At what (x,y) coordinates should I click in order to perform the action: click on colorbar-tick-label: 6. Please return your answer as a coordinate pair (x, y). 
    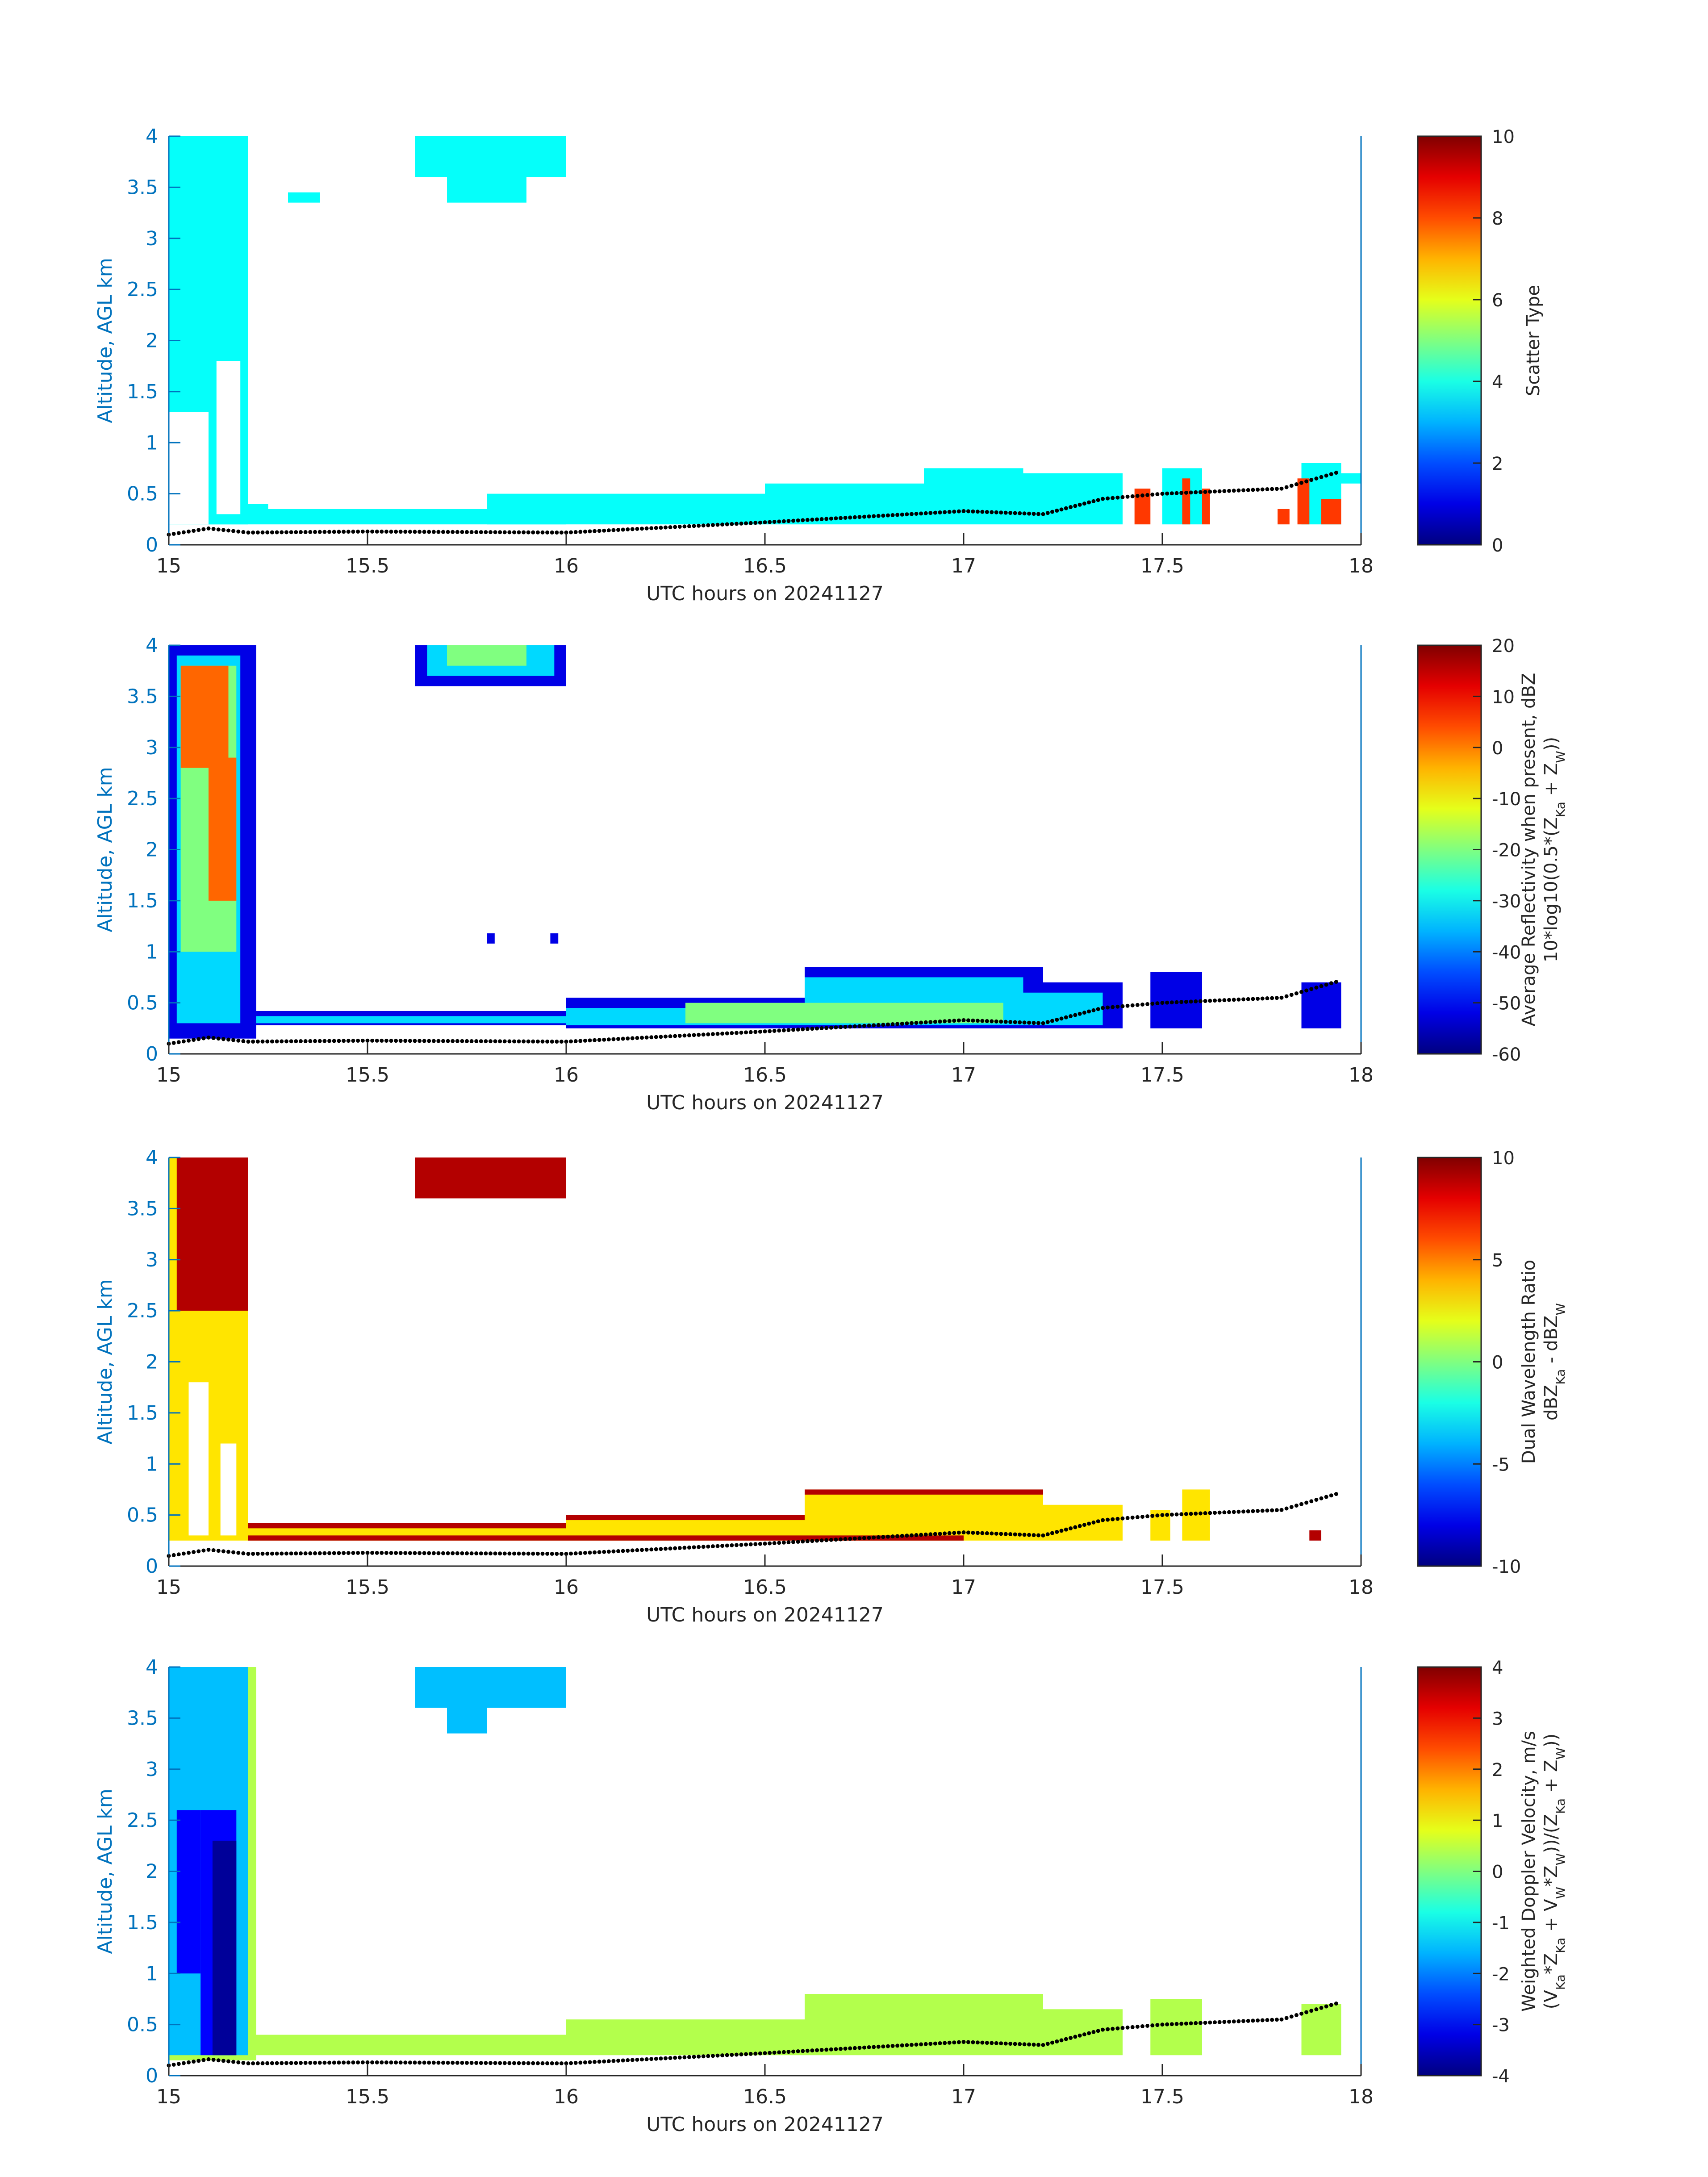
    Looking at the image, I should click on (1497, 300).